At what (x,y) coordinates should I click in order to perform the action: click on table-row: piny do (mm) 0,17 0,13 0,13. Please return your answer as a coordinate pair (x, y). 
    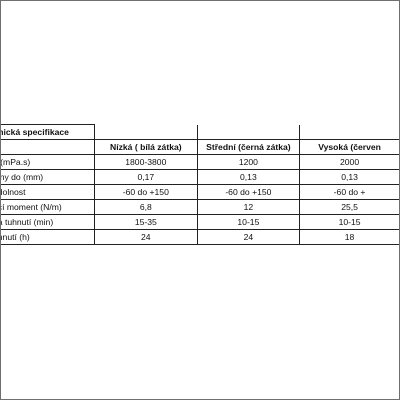
    Looking at the image, I should click on (200, 177).